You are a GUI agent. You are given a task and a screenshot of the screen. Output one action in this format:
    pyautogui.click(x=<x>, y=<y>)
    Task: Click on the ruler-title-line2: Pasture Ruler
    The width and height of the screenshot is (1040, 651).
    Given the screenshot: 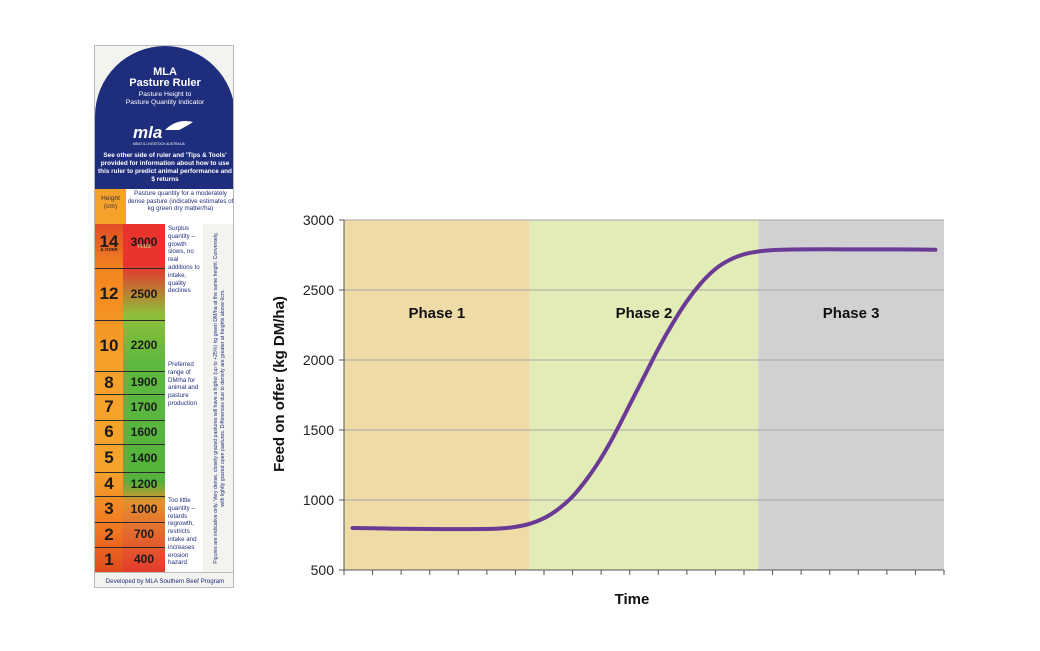 What is the action you would take?
    pyautogui.click(x=165, y=83)
    